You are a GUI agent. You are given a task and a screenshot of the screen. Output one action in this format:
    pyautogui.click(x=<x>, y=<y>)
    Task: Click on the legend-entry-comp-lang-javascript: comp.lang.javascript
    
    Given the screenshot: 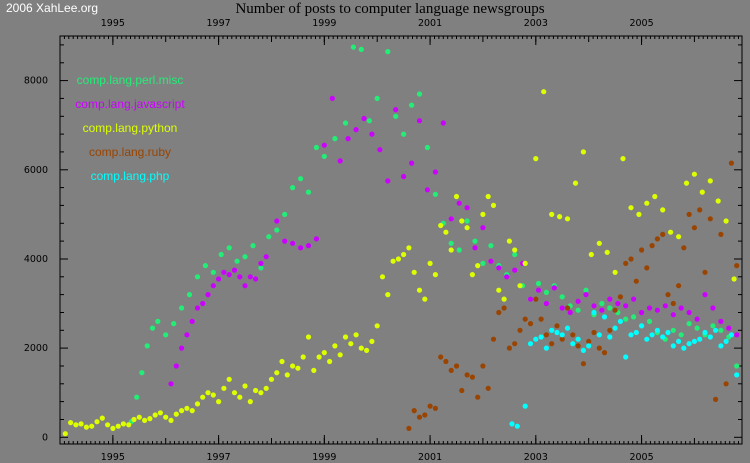 What is the action you would take?
    pyautogui.click(x=130, y=104)
    